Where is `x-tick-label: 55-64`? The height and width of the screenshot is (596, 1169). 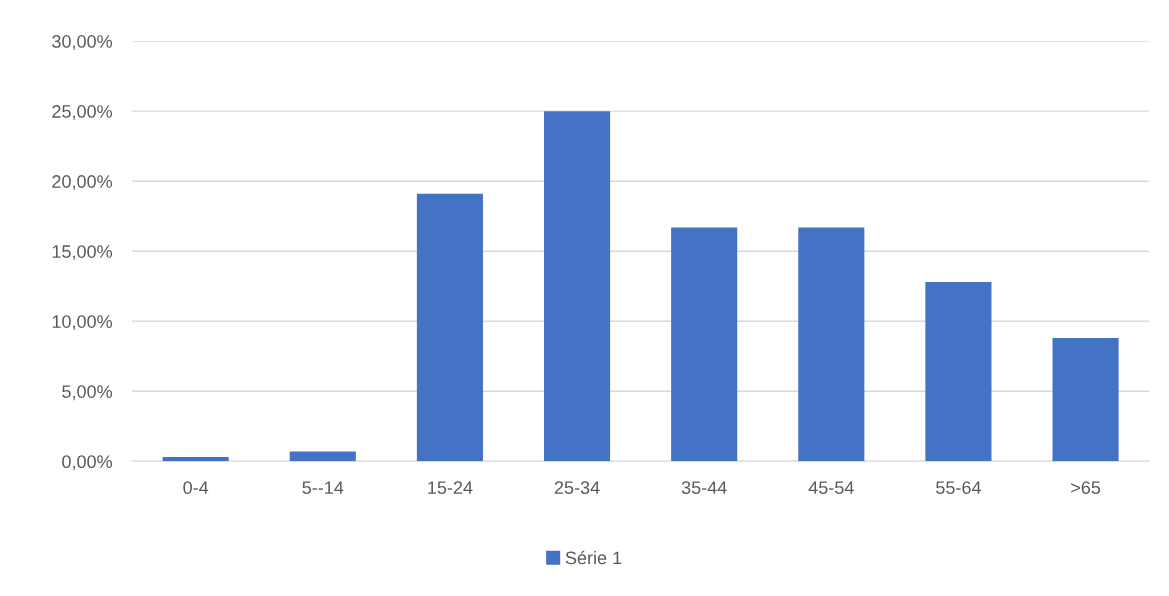 x-tick-label: 55-64 is located at coordinates (958, 488).